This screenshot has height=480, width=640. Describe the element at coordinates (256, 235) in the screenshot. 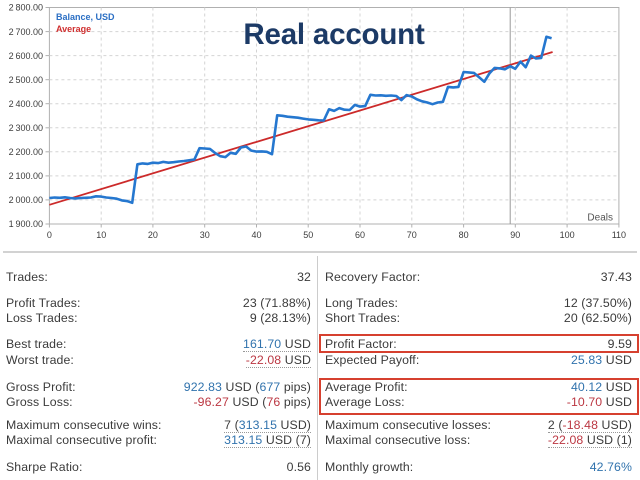

I see `svg-text: 40` at that location.